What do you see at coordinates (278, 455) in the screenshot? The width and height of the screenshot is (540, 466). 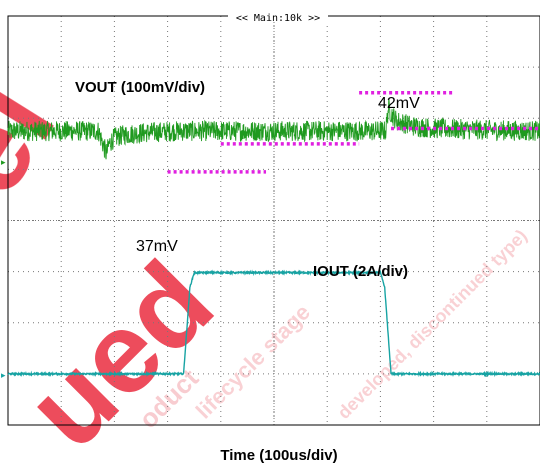 I see `x-axis-label: Time (100us/div)` at bounding box center [278, 455].